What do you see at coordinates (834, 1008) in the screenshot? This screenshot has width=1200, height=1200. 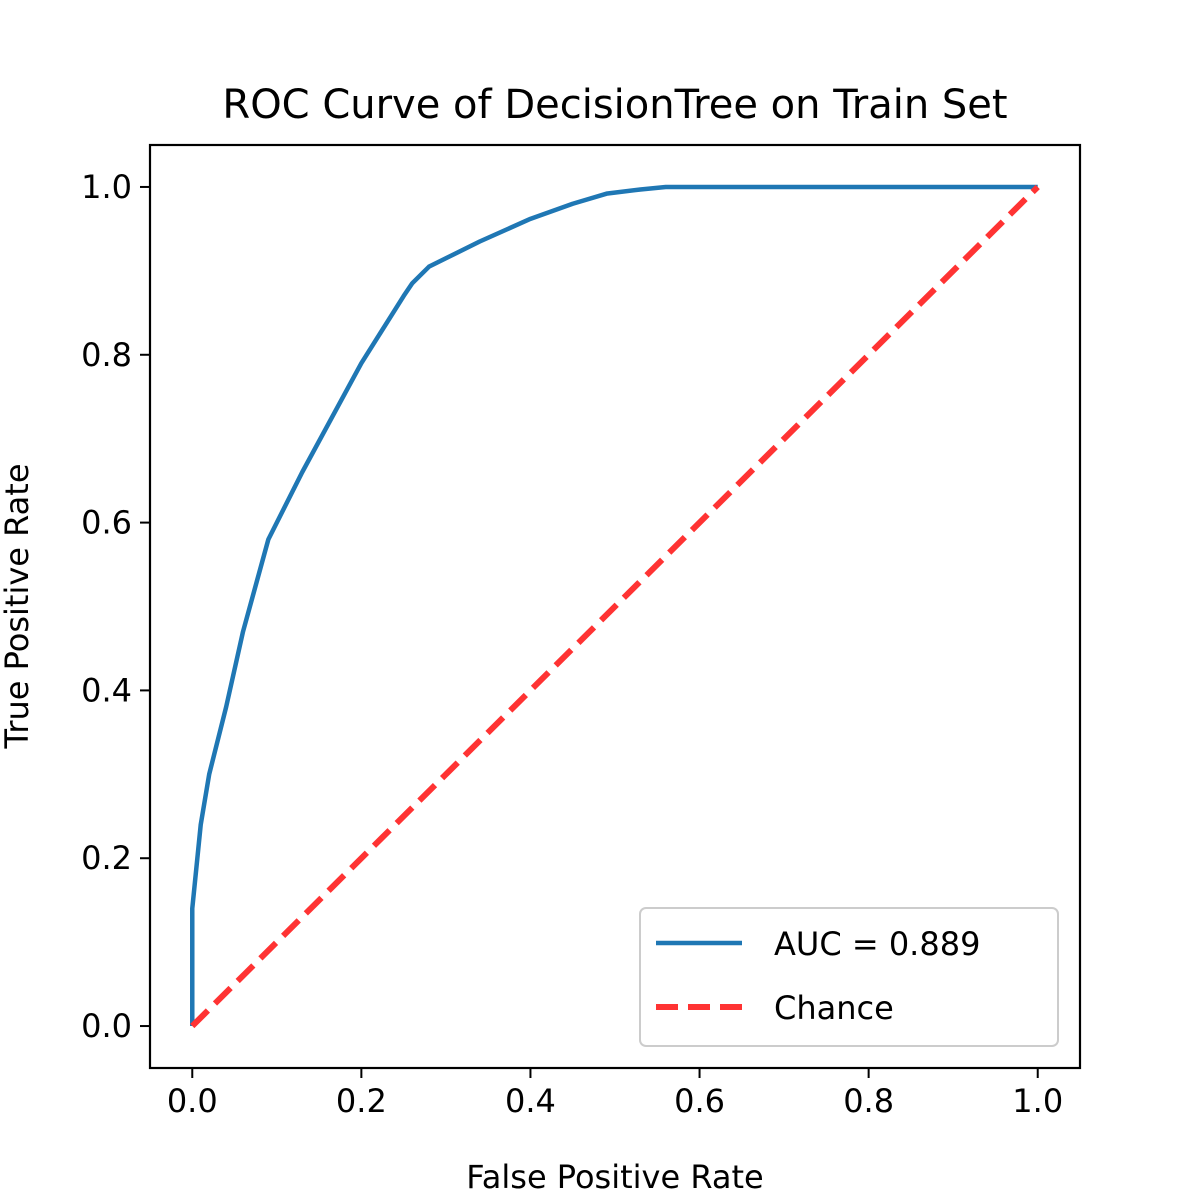 I see `legend-label-chance: Chance` at bounding box center [834, 1008].